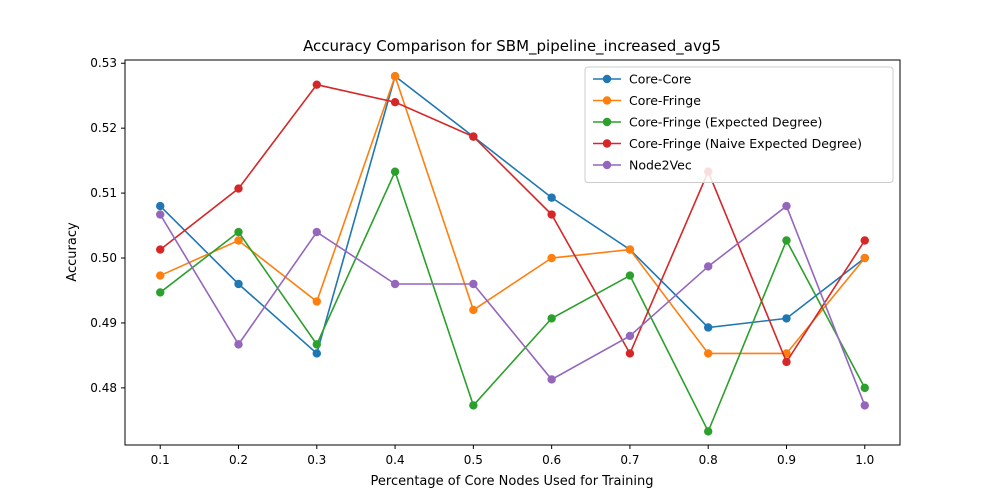 This screenshot has width=1000, height=500. I want to click on x-tick-label: 0.4, so click(395, 460).